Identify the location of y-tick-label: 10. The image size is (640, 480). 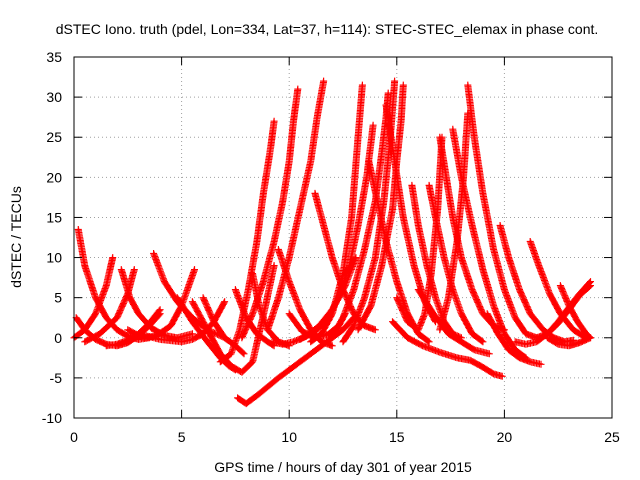
(54, 258).